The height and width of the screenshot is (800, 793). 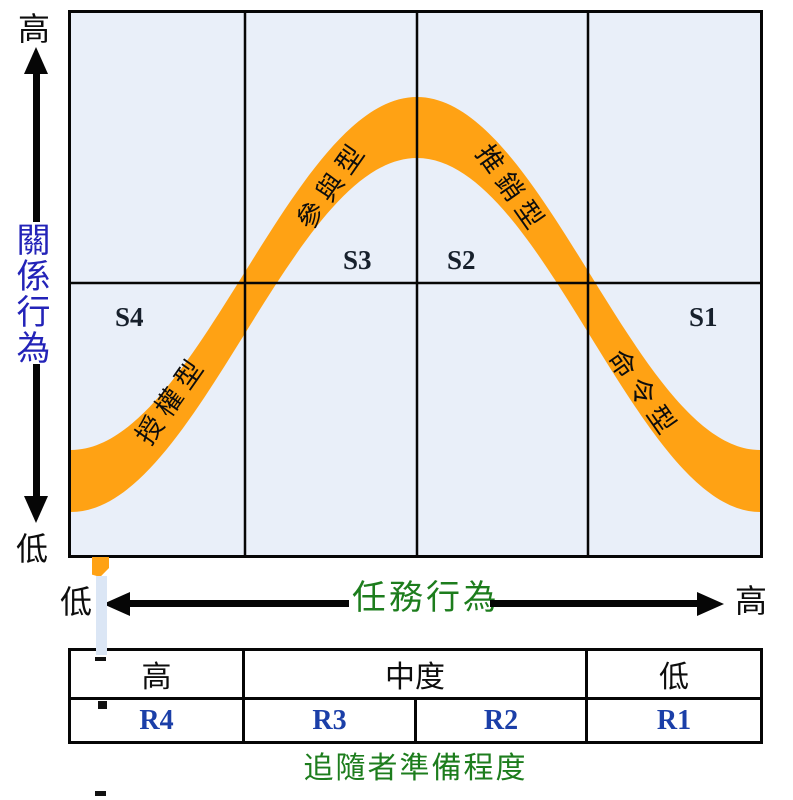 What do you see at coordinates (100, 567) in the screenshot?
I see `curve-tail-mark` at bounding box center [100, 567].